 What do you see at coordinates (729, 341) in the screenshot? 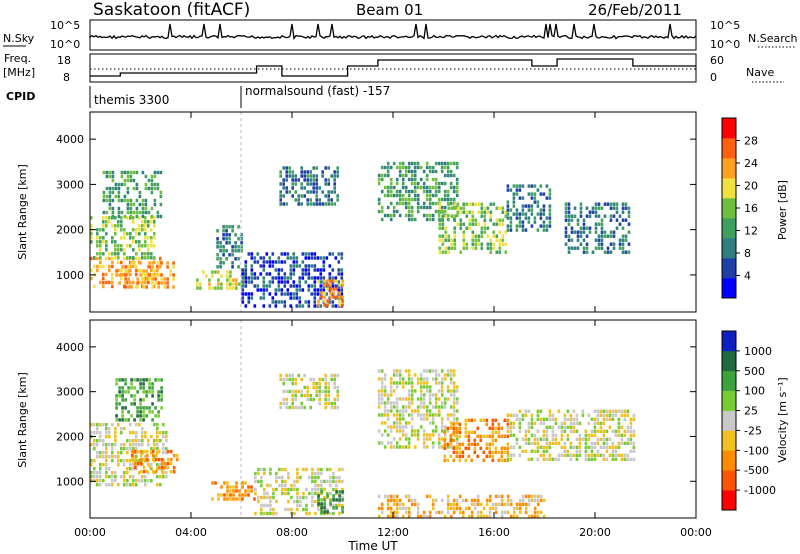
I see `velocity-colorbar-swatch` at bounding box center [729, 341].